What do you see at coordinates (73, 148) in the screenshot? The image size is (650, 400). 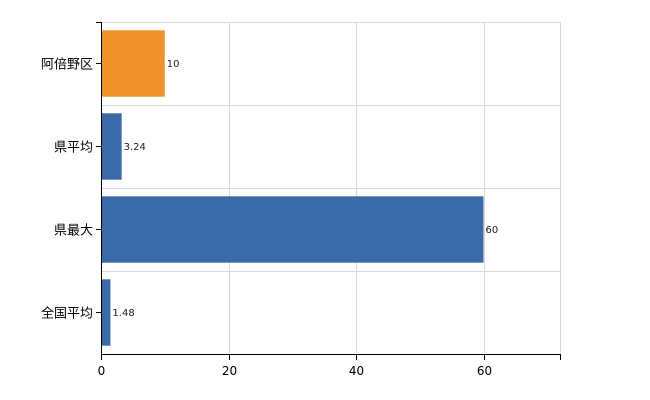 I see `category-label: 県平均` at bounding box center [73, 148].